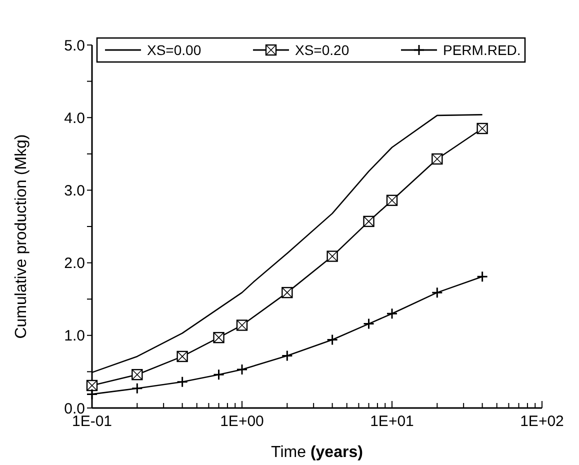 The image size is (579, 465). What do you see at coordinates (242, 421) in the screenshot?
I see `x-tick-label: 1E+00` at bounding box center [242, 421].